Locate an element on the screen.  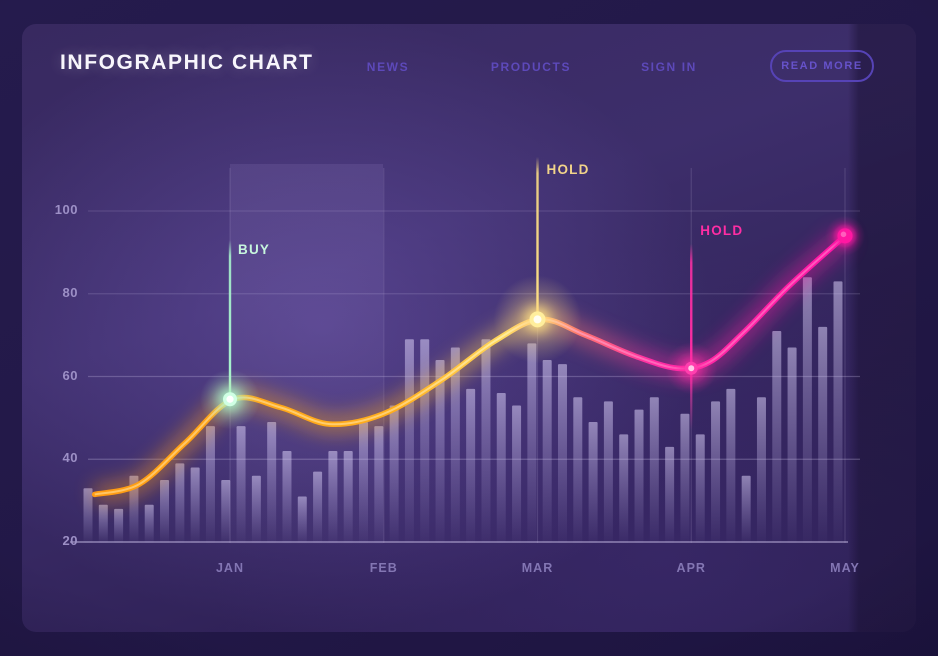
right-shade-overlay is located at coordinates (882, 328).